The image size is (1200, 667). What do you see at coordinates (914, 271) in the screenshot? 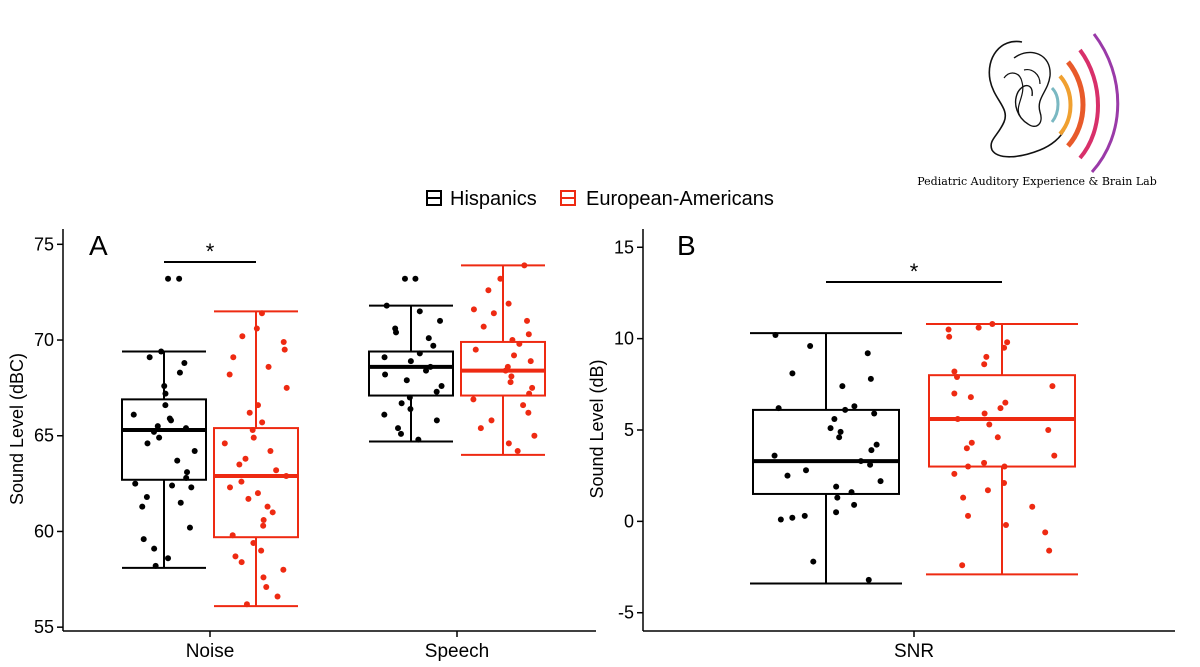
I see `significance-star-snr: *` at bounding box center [914, 271].